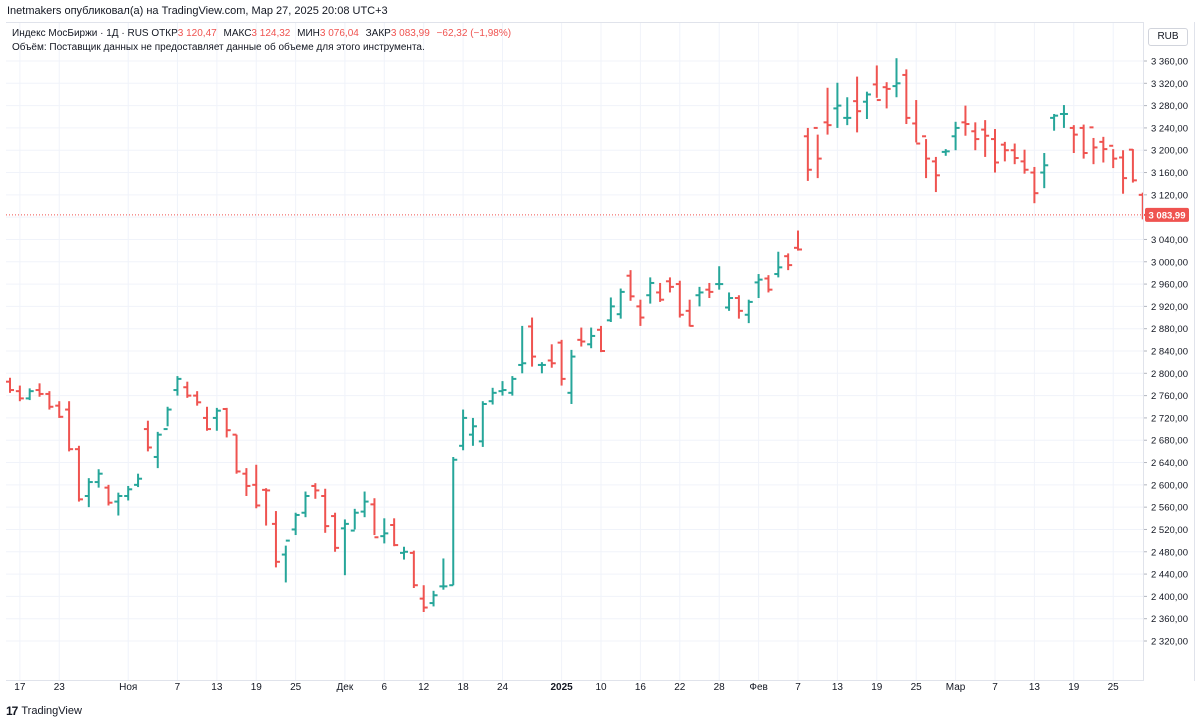  Describe the element at coordinates (60, 687) in the screenshot. I see `x-tick-label: 23` at that location.